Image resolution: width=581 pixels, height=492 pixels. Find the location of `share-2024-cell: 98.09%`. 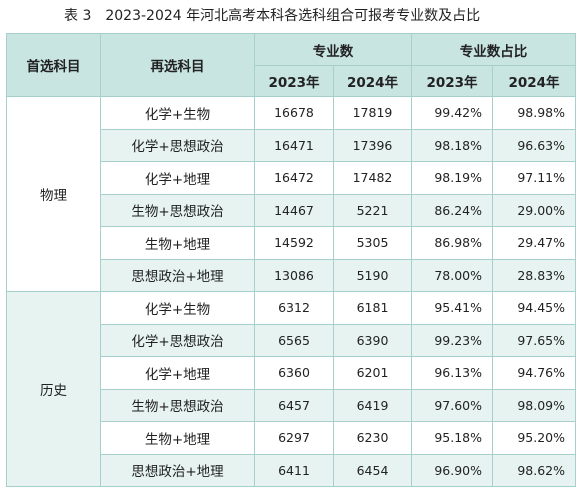

share-2024-cell: 98.09% is located at coordinates (534, 405).